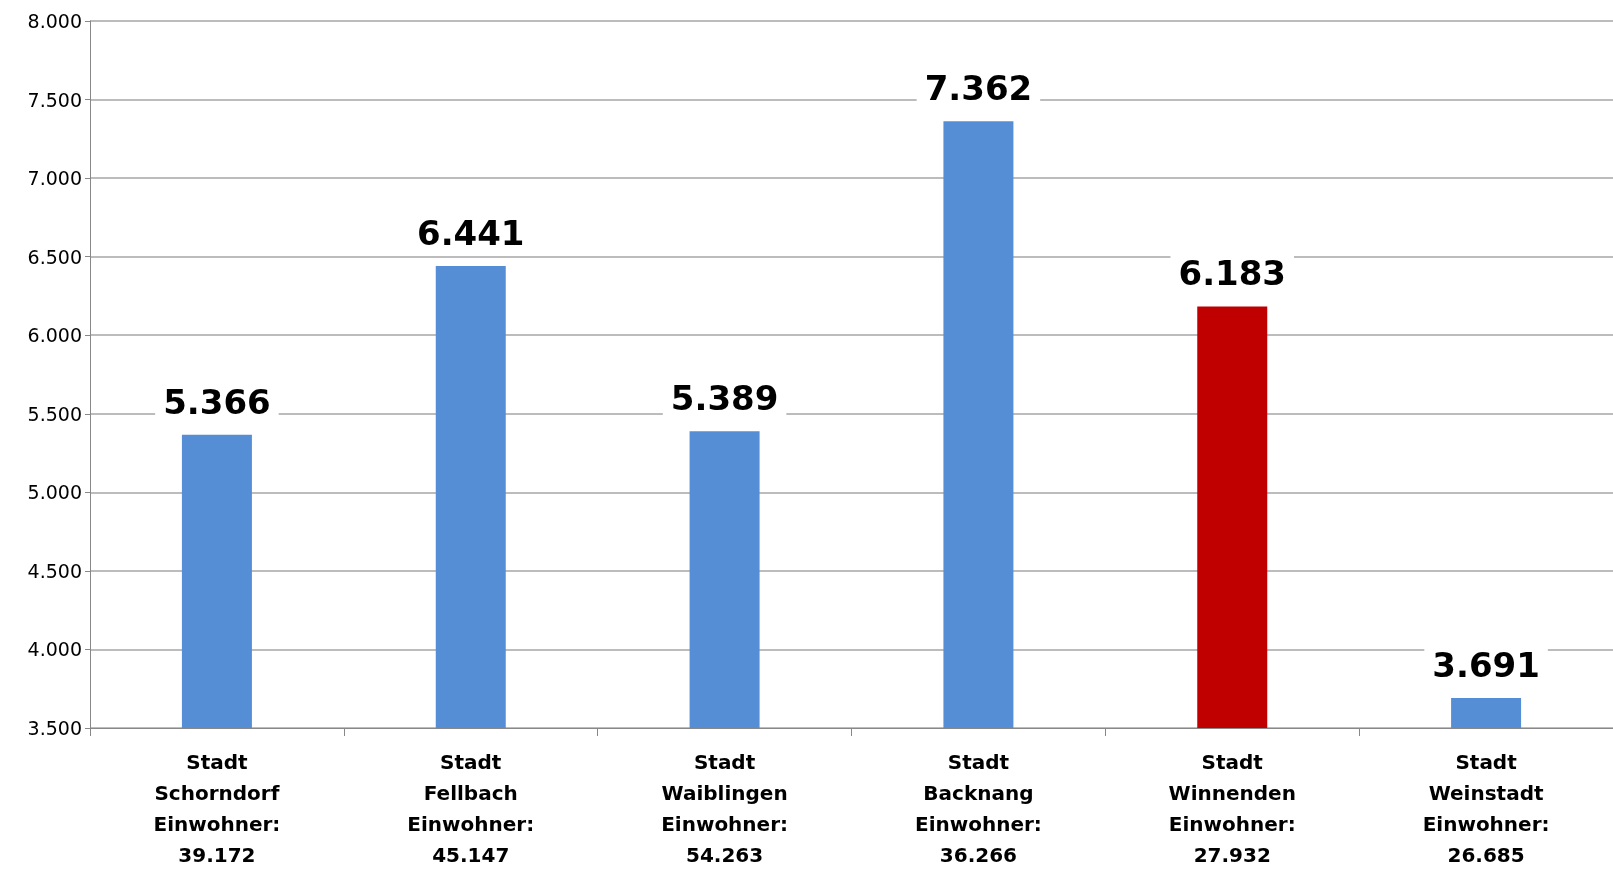  Describe the element at coordinates (54, 21) in the screenshot. I see `y-tick-label: 8.000` at that location.